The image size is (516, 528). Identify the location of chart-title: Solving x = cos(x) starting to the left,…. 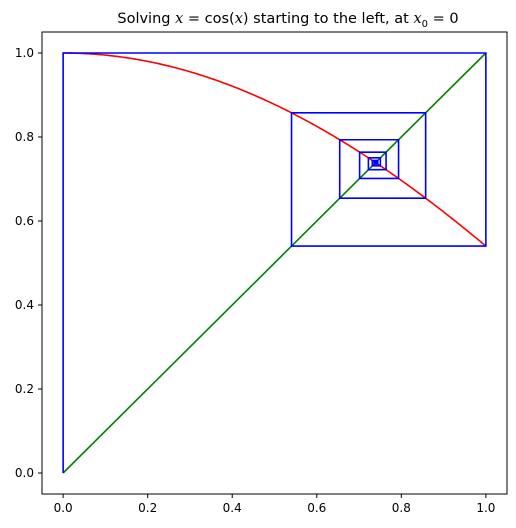
(287, 20).